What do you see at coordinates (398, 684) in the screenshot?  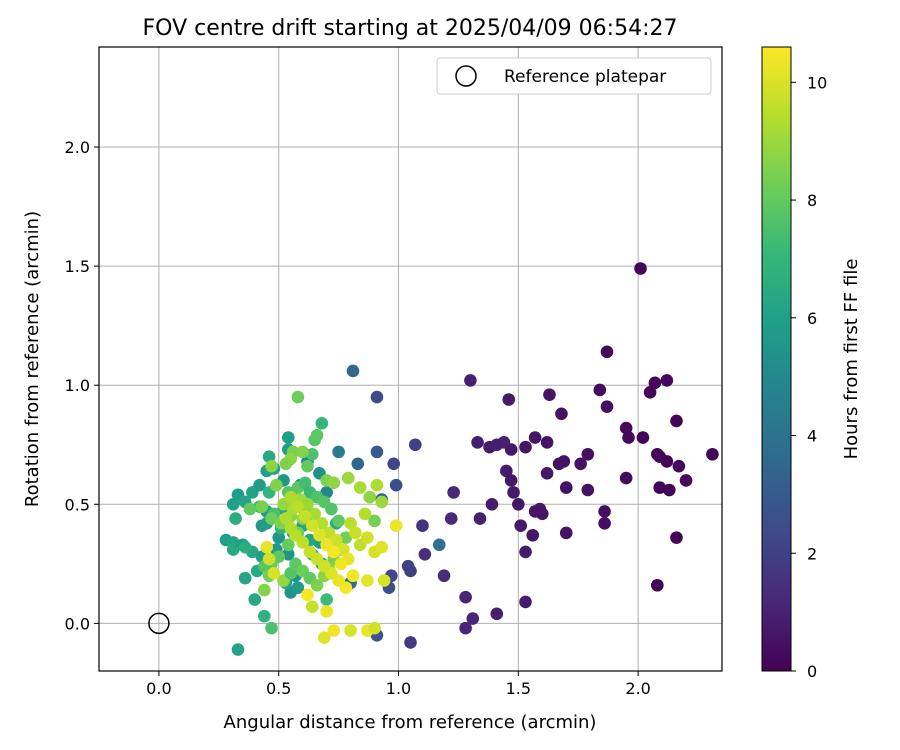 I see `x-ticks: 0.0 0.5 1.0 1.5 2.0` at bounding box center [398, 684].